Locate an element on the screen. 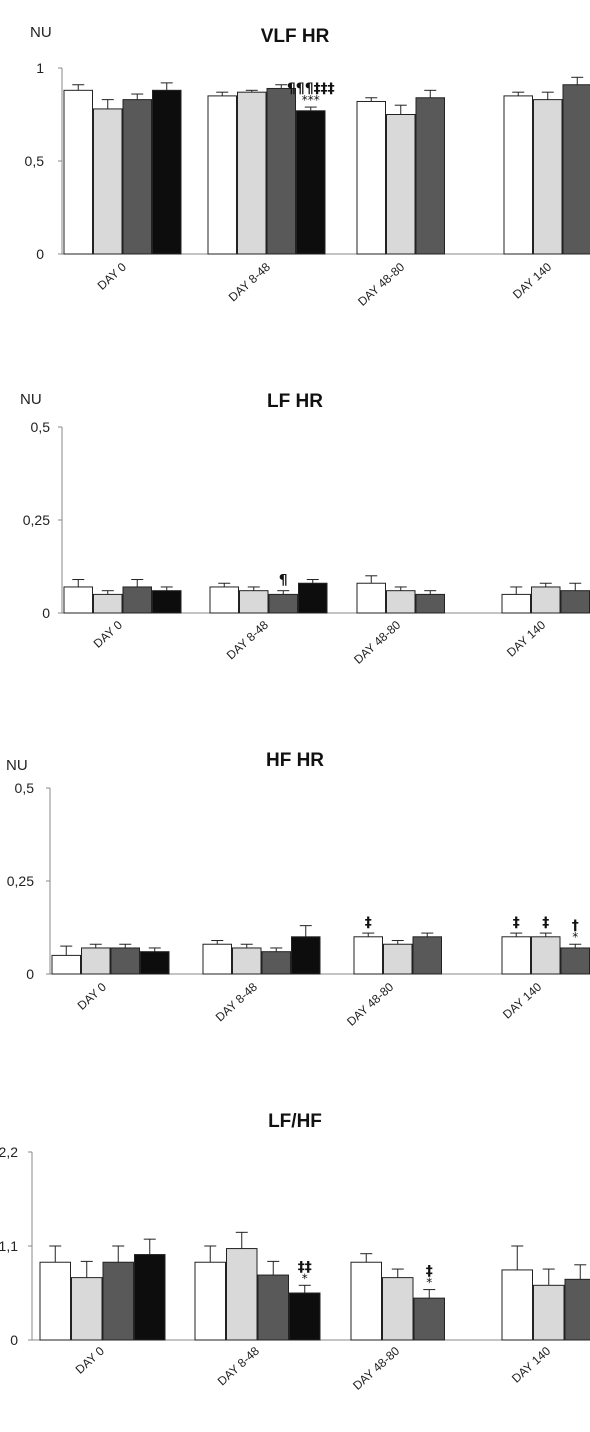  chart-title: LF HR is located at coordinates (295, 401).